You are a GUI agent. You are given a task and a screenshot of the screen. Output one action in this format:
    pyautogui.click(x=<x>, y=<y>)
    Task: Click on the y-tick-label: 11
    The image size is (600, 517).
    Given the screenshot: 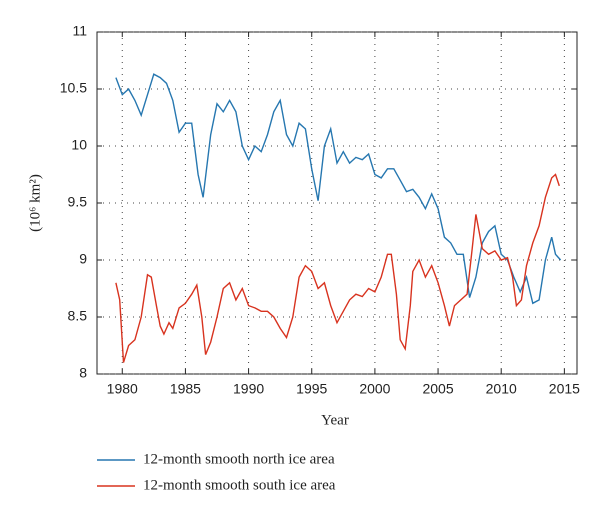 What is the action you would take?
    pyautogui.click(x=79, y=31)
    